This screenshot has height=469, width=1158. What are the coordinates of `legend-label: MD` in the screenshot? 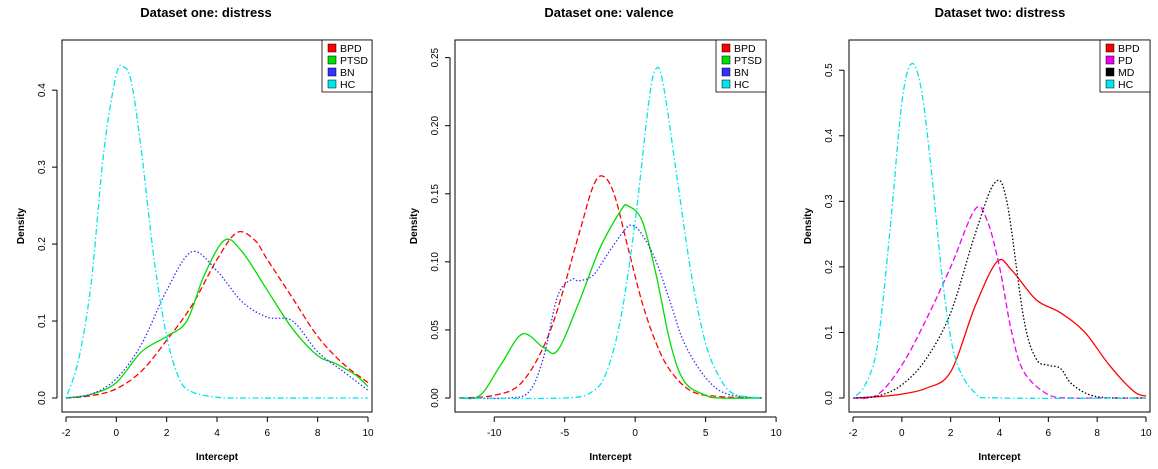 It's located at (1126, 73).